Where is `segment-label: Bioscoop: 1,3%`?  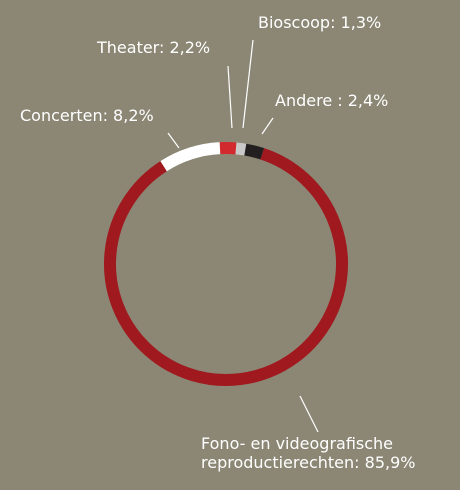 segment-label: Bioscoop: 1,3% is located at coordinates (319, 22).